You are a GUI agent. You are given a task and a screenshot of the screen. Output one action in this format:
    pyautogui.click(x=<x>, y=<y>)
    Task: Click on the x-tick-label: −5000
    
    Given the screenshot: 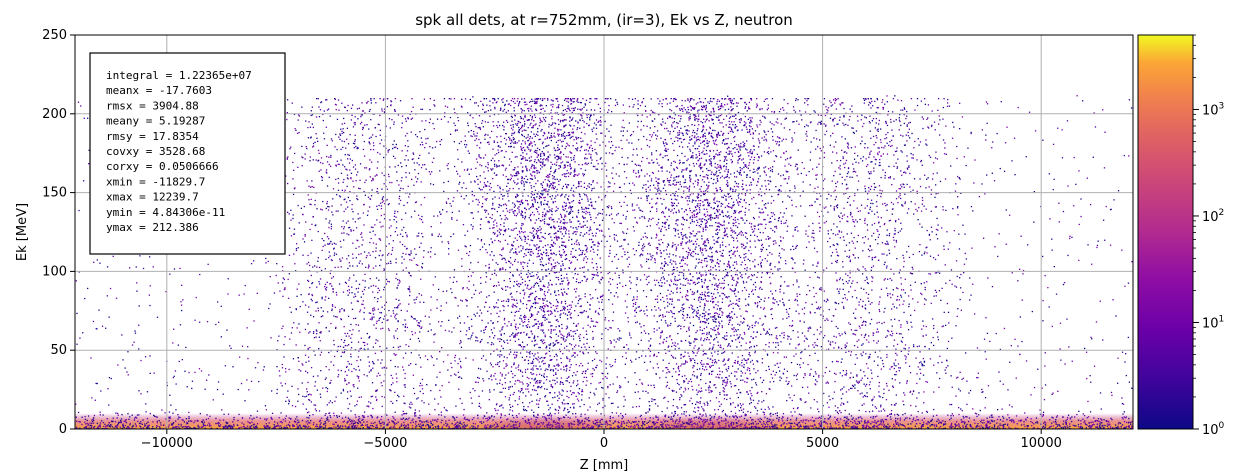 What is the action you would take?
    pyautogui.click(x=385, y=443)
    